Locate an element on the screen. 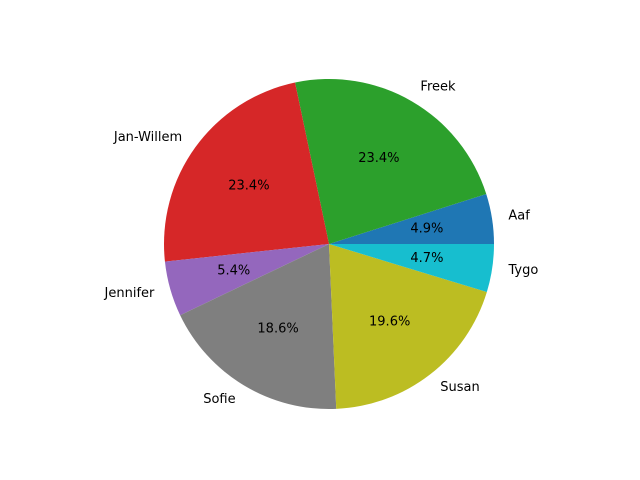 This screenshot has height=480, width=640. pie-percent-label-freek: 23.4% is located at coordinates (378, 158).